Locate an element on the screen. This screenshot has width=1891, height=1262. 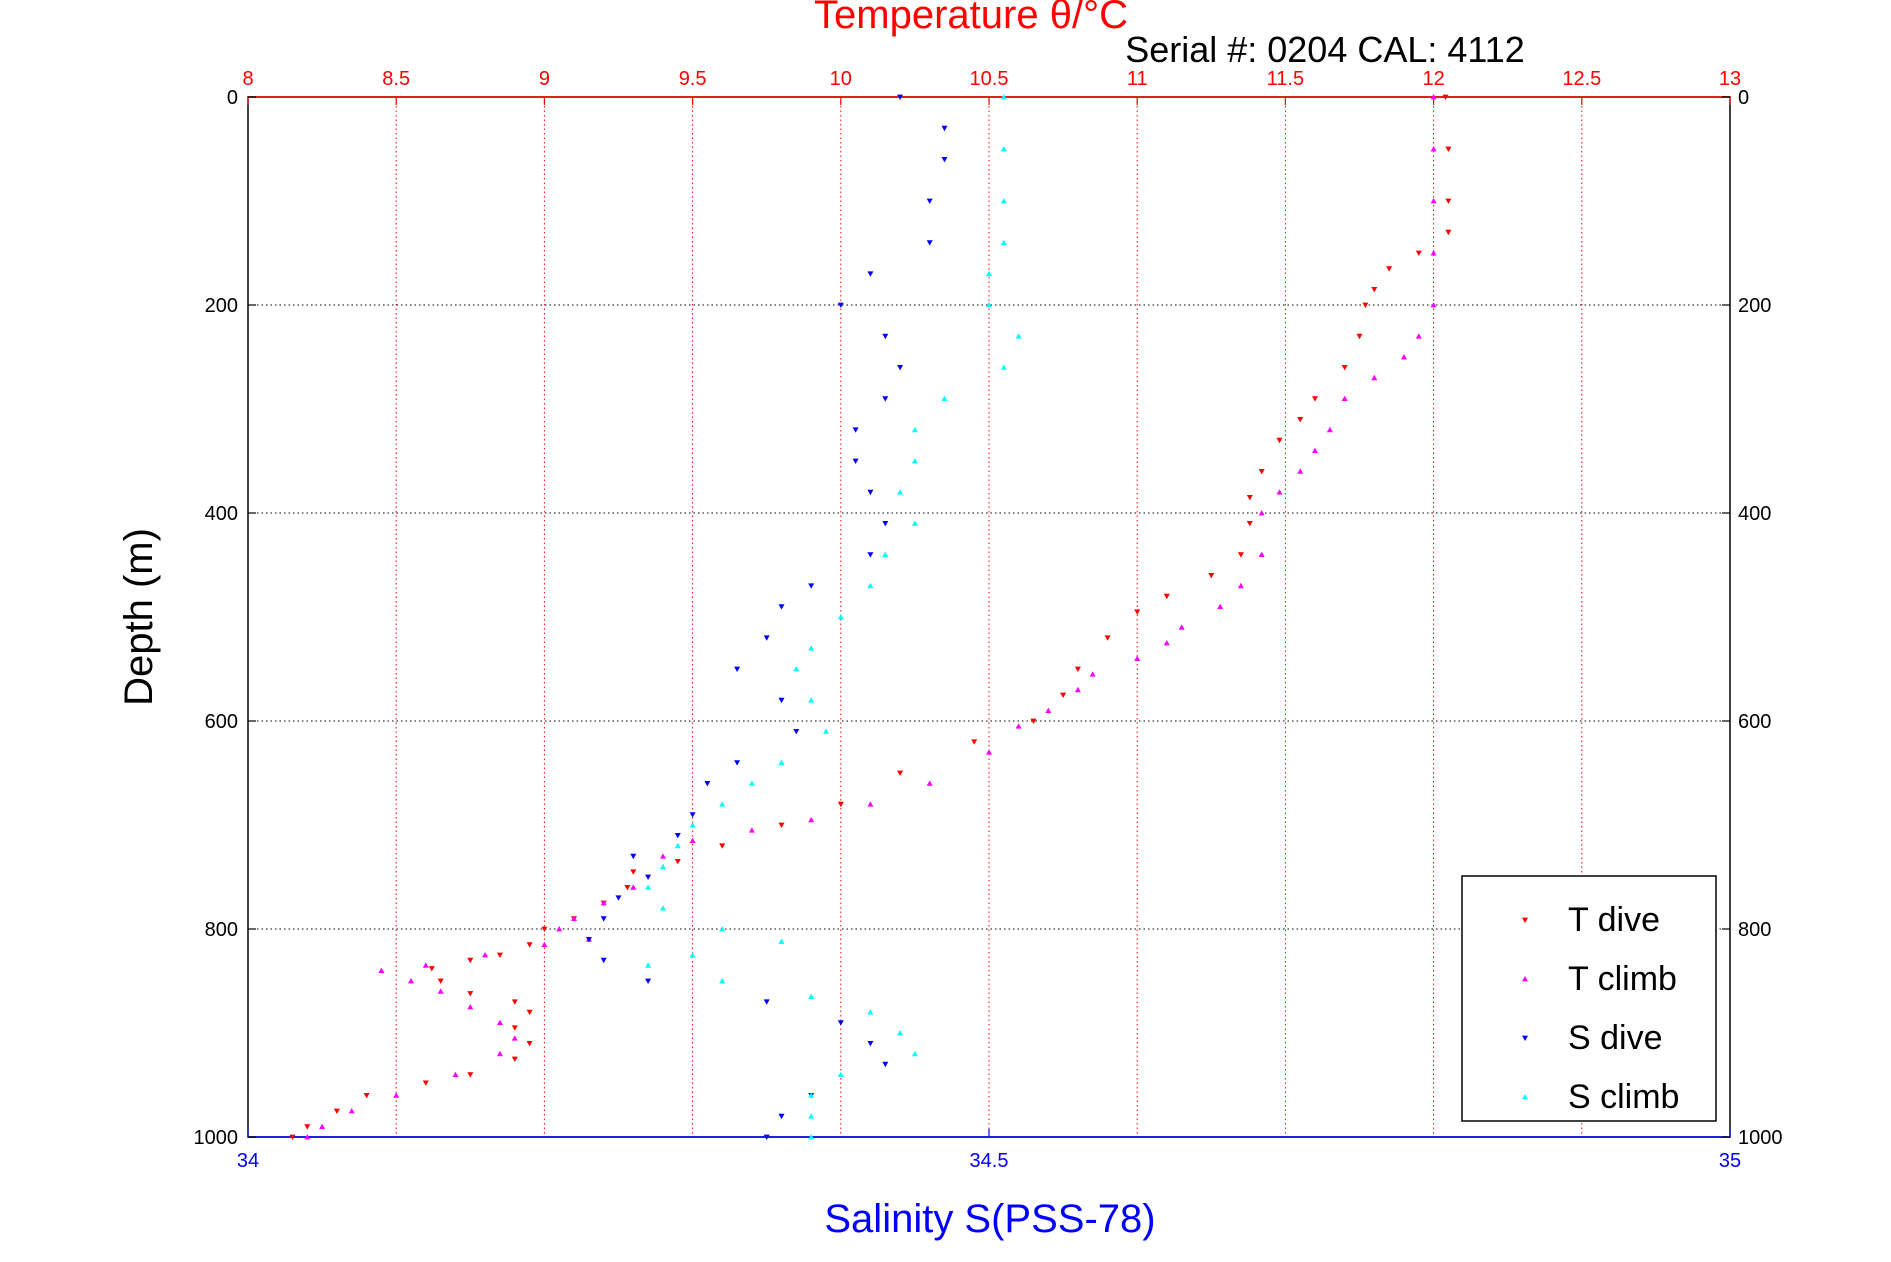
legend-marker-t-climb is located at coordinates (1525, 979).